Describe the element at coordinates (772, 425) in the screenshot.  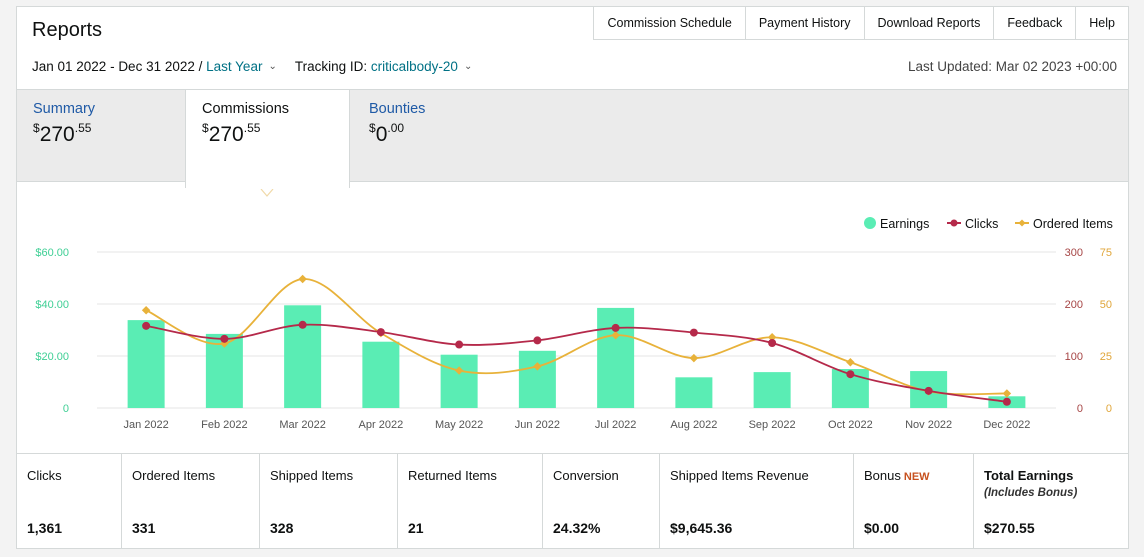
I see `x-axis-tick-label: Sep 2022` at that location.